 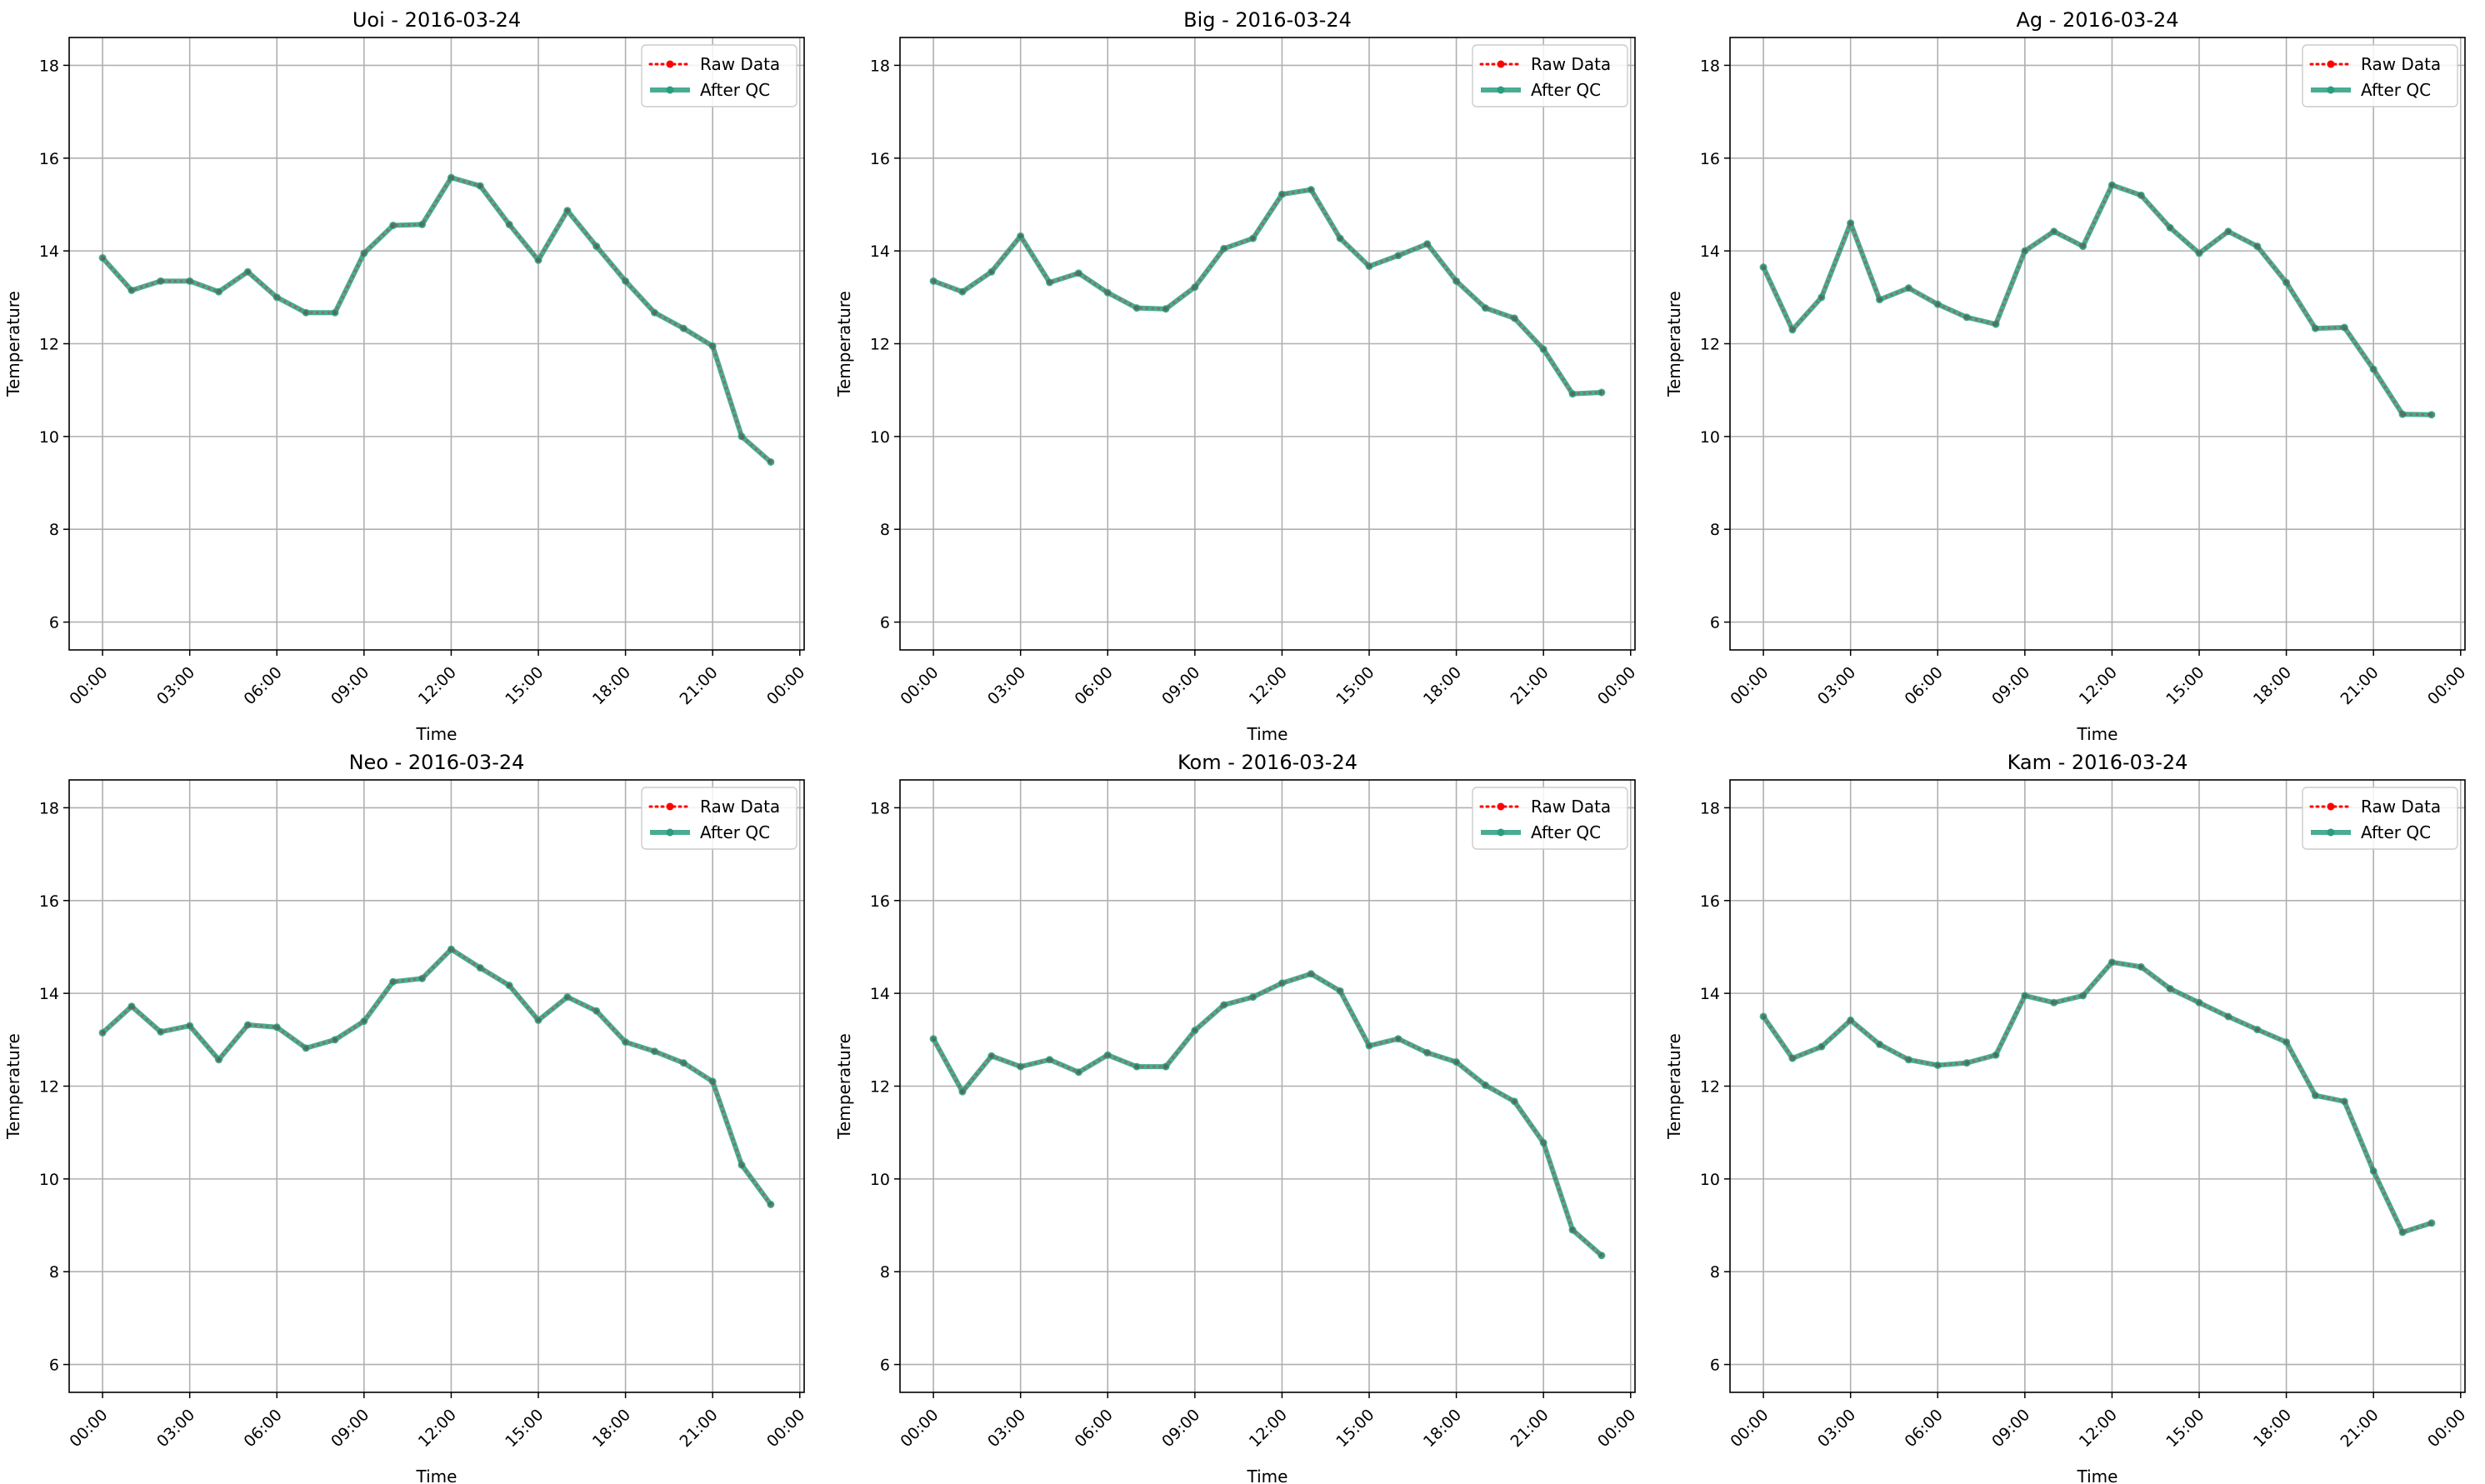 I want to click on series-line-after-qc, so click(x=2096, y=1097).